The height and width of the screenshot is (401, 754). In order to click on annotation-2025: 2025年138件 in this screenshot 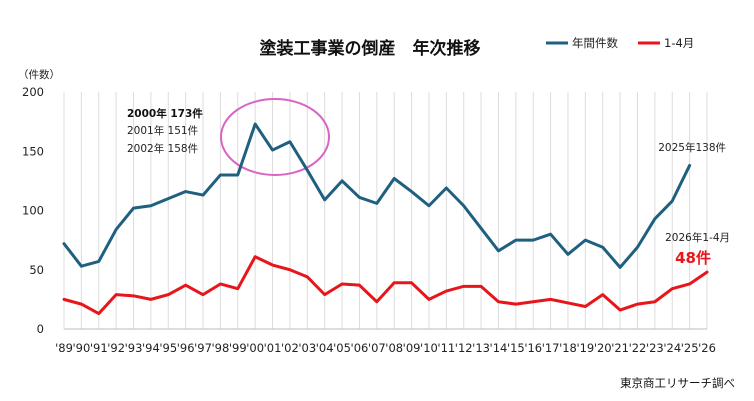, I will do `click(692, 147)`.